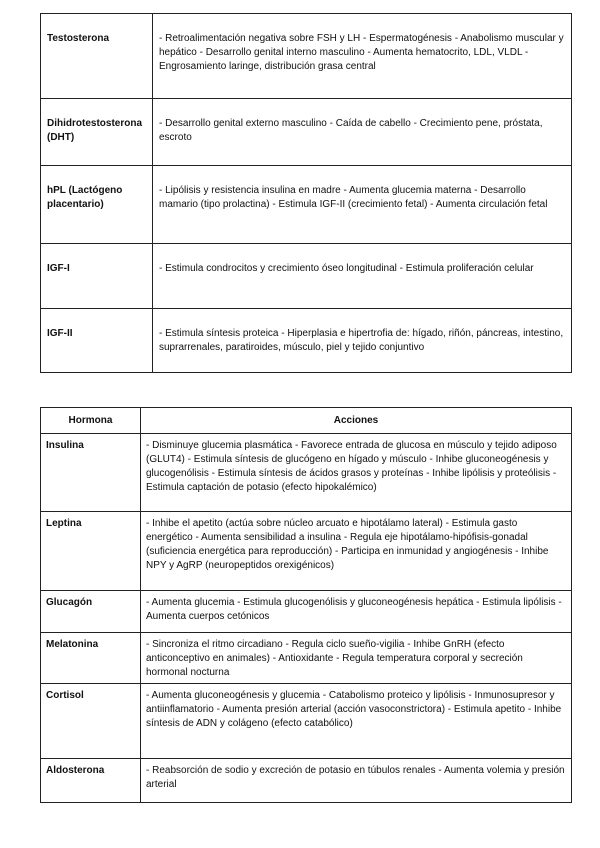 The width and height of the screenshot is (600, 848). I want to click on hormone-name: Aldosterona, so click(90, 780).